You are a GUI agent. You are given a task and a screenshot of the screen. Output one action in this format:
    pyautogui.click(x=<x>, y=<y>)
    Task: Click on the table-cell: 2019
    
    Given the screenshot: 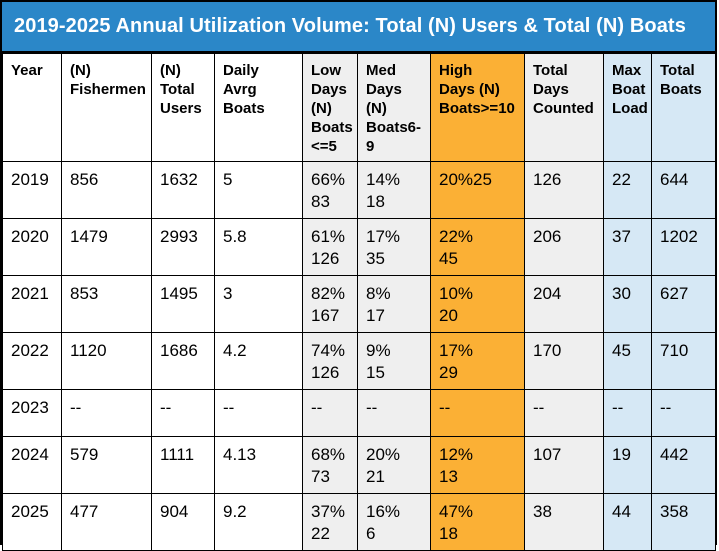 What is the action you would take?
    pyautogui.click(x=32, y=190)
    